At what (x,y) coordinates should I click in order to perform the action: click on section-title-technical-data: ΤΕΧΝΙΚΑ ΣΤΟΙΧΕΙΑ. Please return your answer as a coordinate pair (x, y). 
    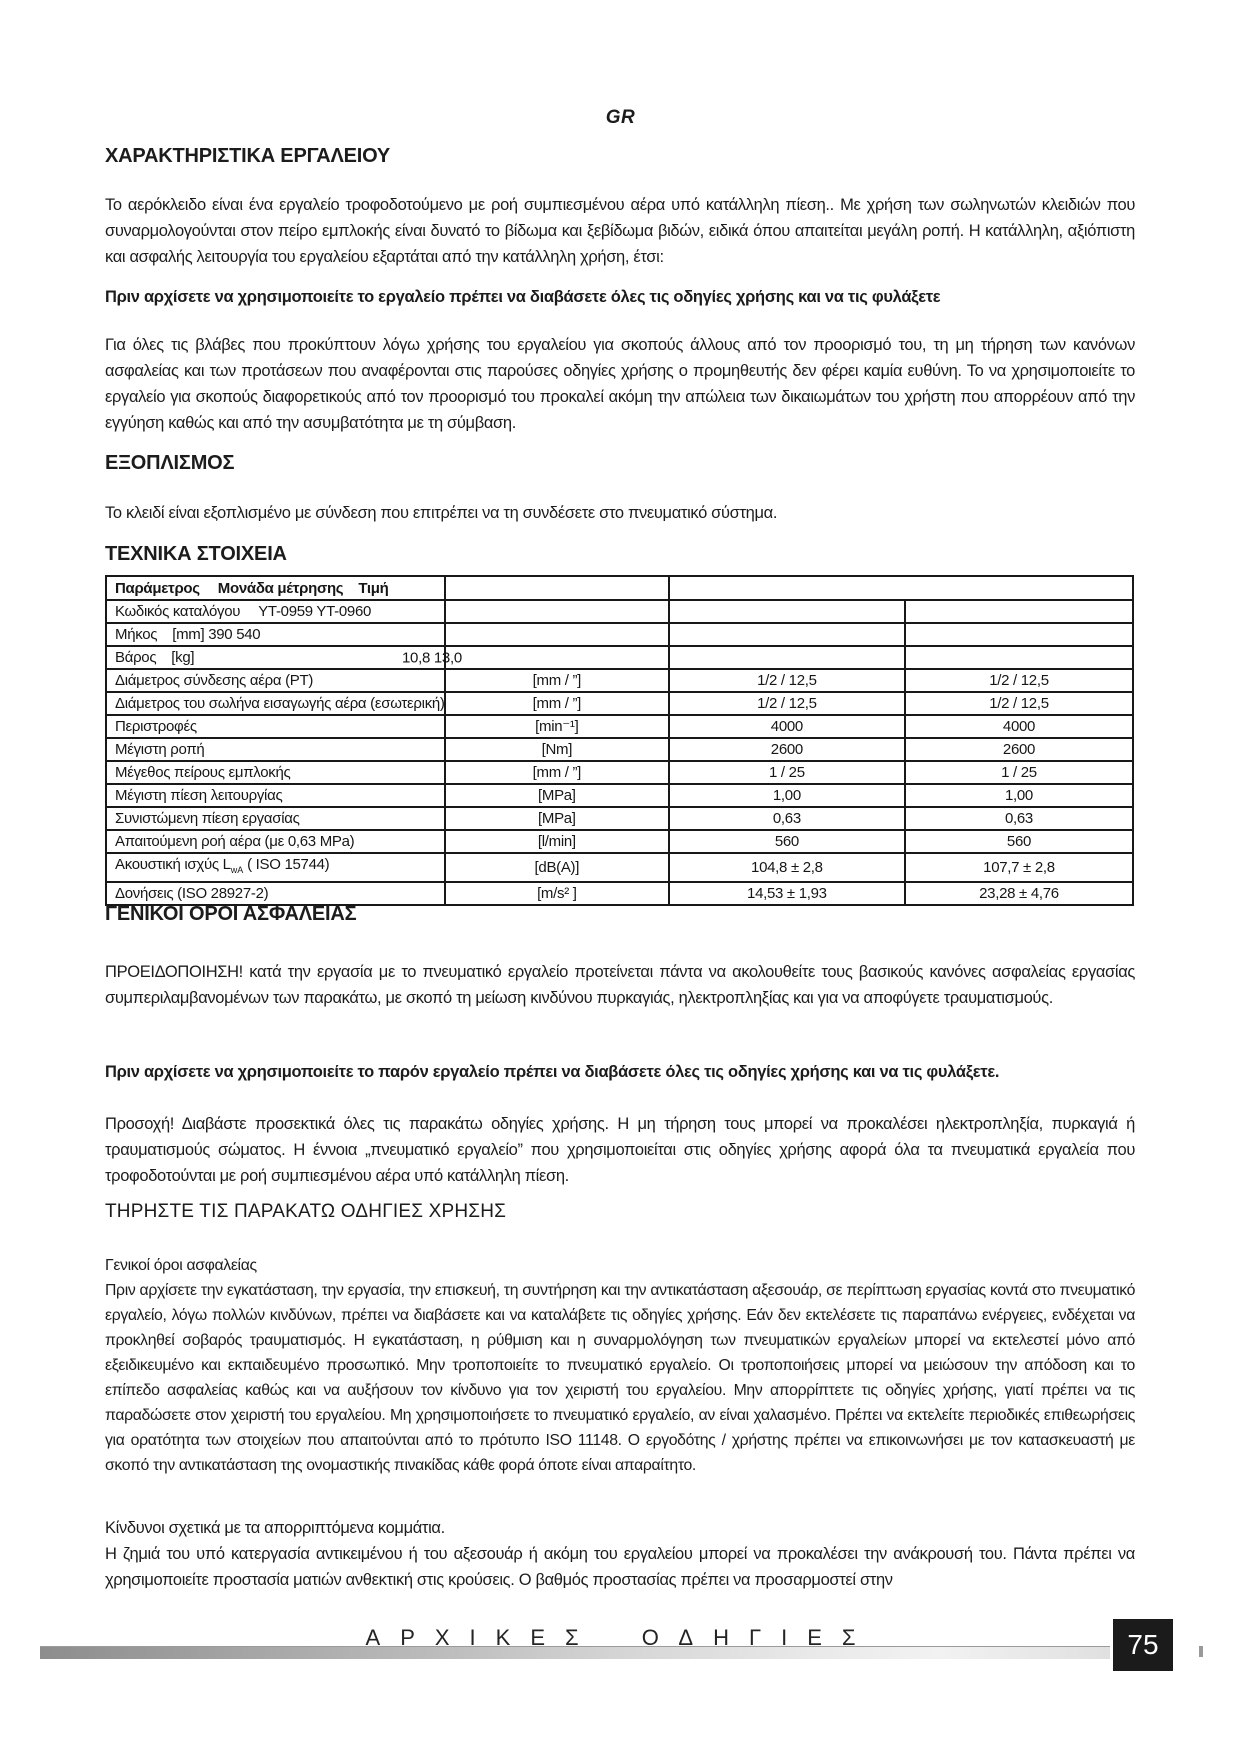
    Looking at the image, I should click on (196, 554).